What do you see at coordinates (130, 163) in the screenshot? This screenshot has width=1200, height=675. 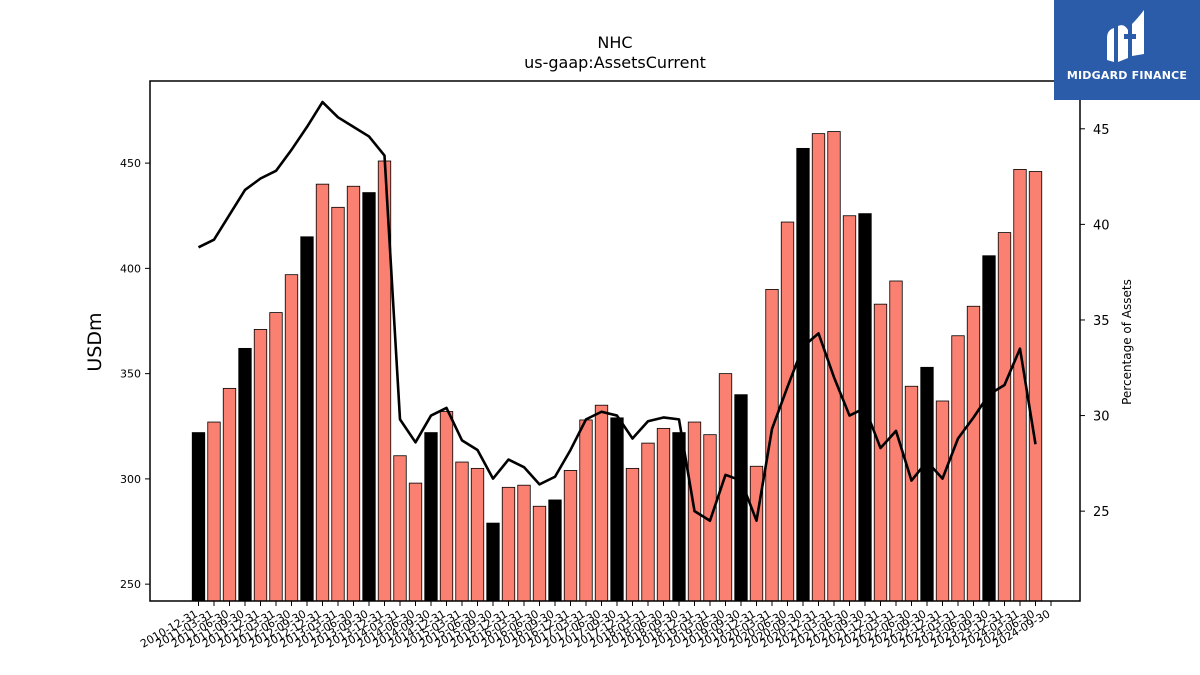 I see `y-tick-label: 450` at bounding box center [130, 163].